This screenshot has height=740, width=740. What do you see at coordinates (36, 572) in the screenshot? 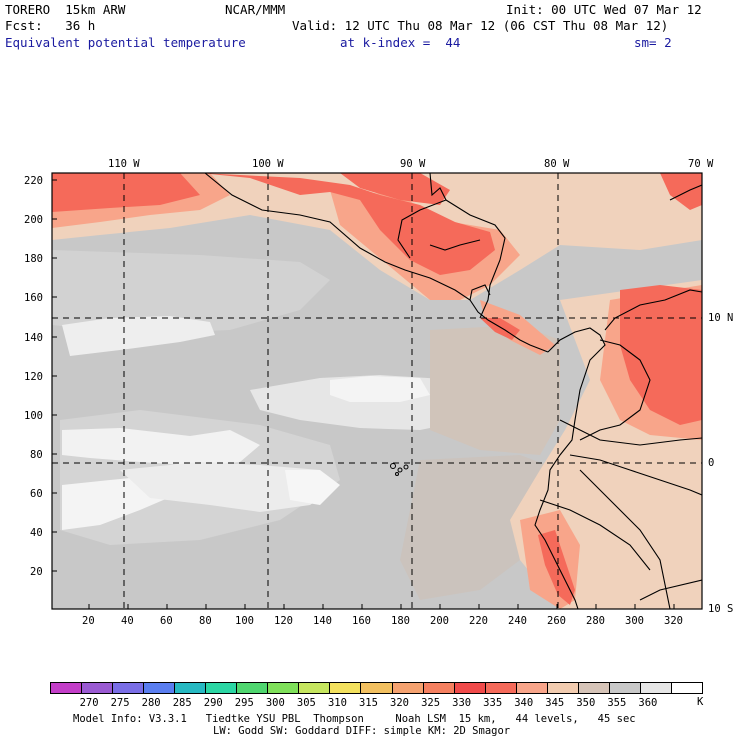
I see `y-tick-label: 20` at bounding box center [36, 572].